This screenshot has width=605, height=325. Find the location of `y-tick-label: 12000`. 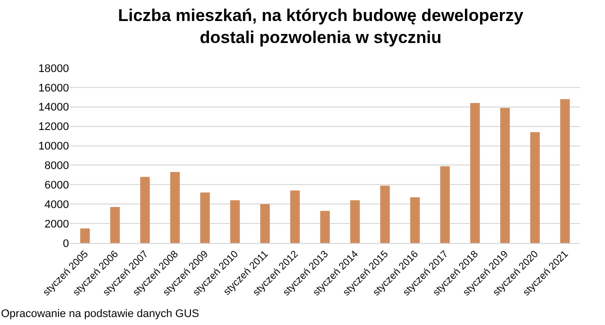

y-tick-label: 12000 is located at coordinates (53, 127).